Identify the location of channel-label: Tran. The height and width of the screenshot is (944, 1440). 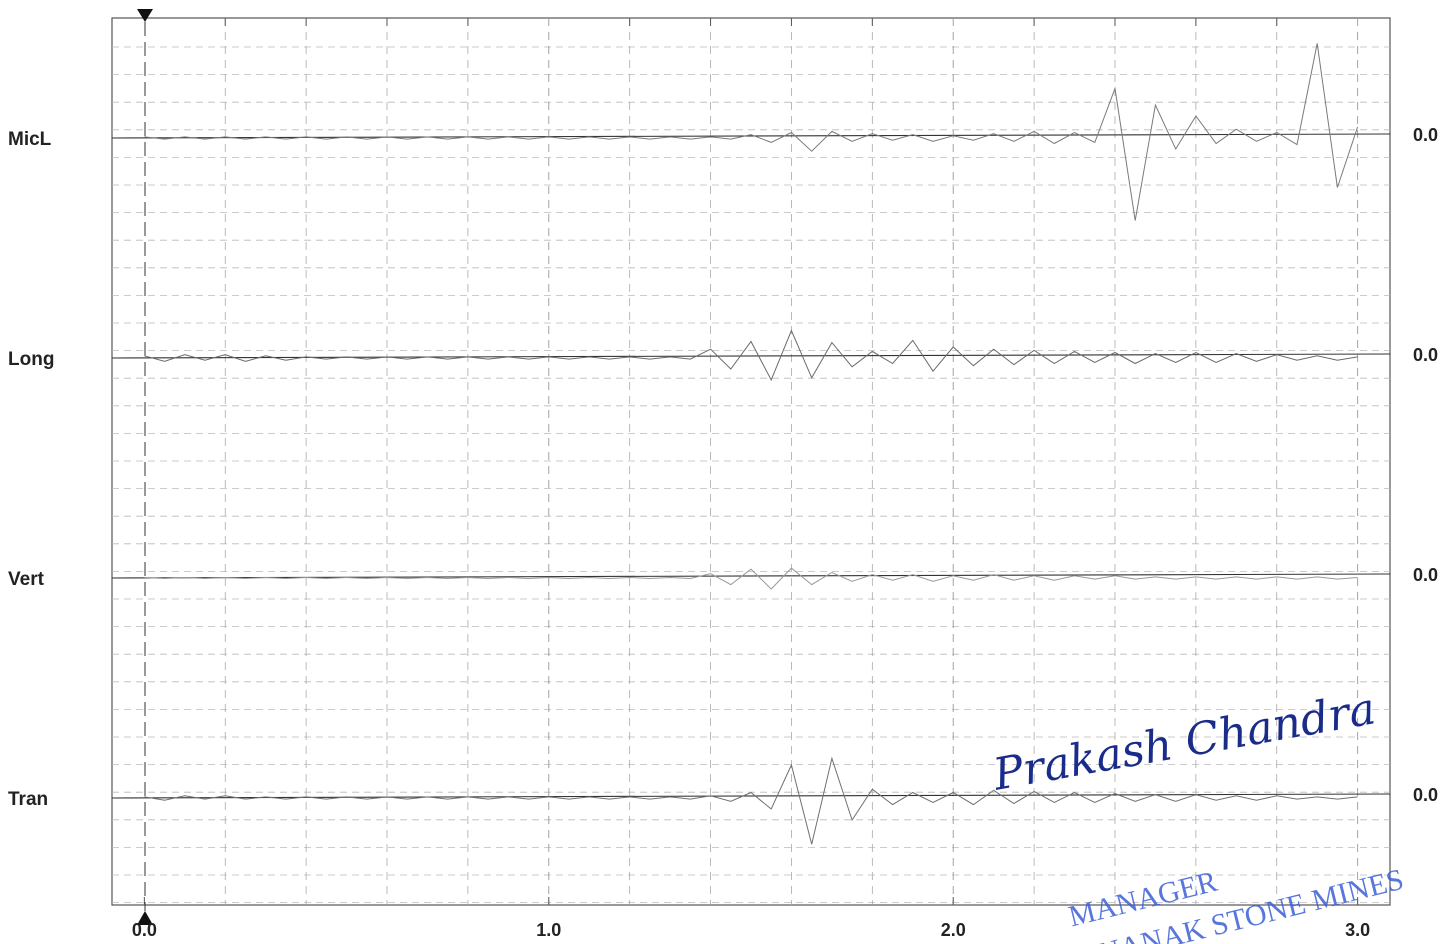
(28, 799).